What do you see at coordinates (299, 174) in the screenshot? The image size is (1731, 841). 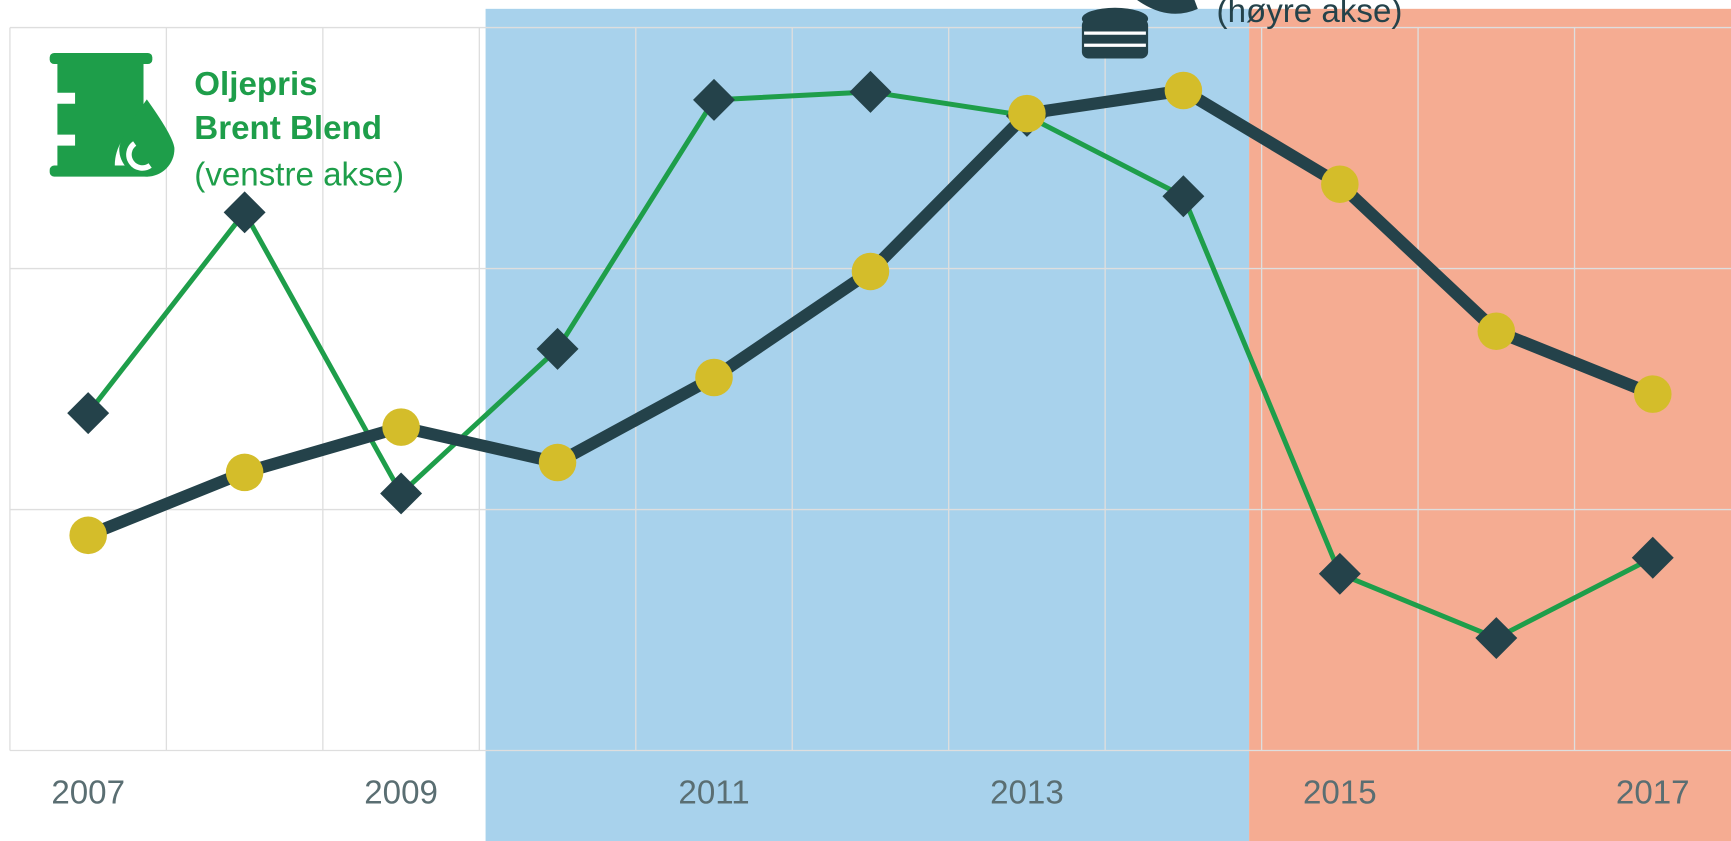 I see `legend-label: (venstre akse)` at bounding box center [299, 174].